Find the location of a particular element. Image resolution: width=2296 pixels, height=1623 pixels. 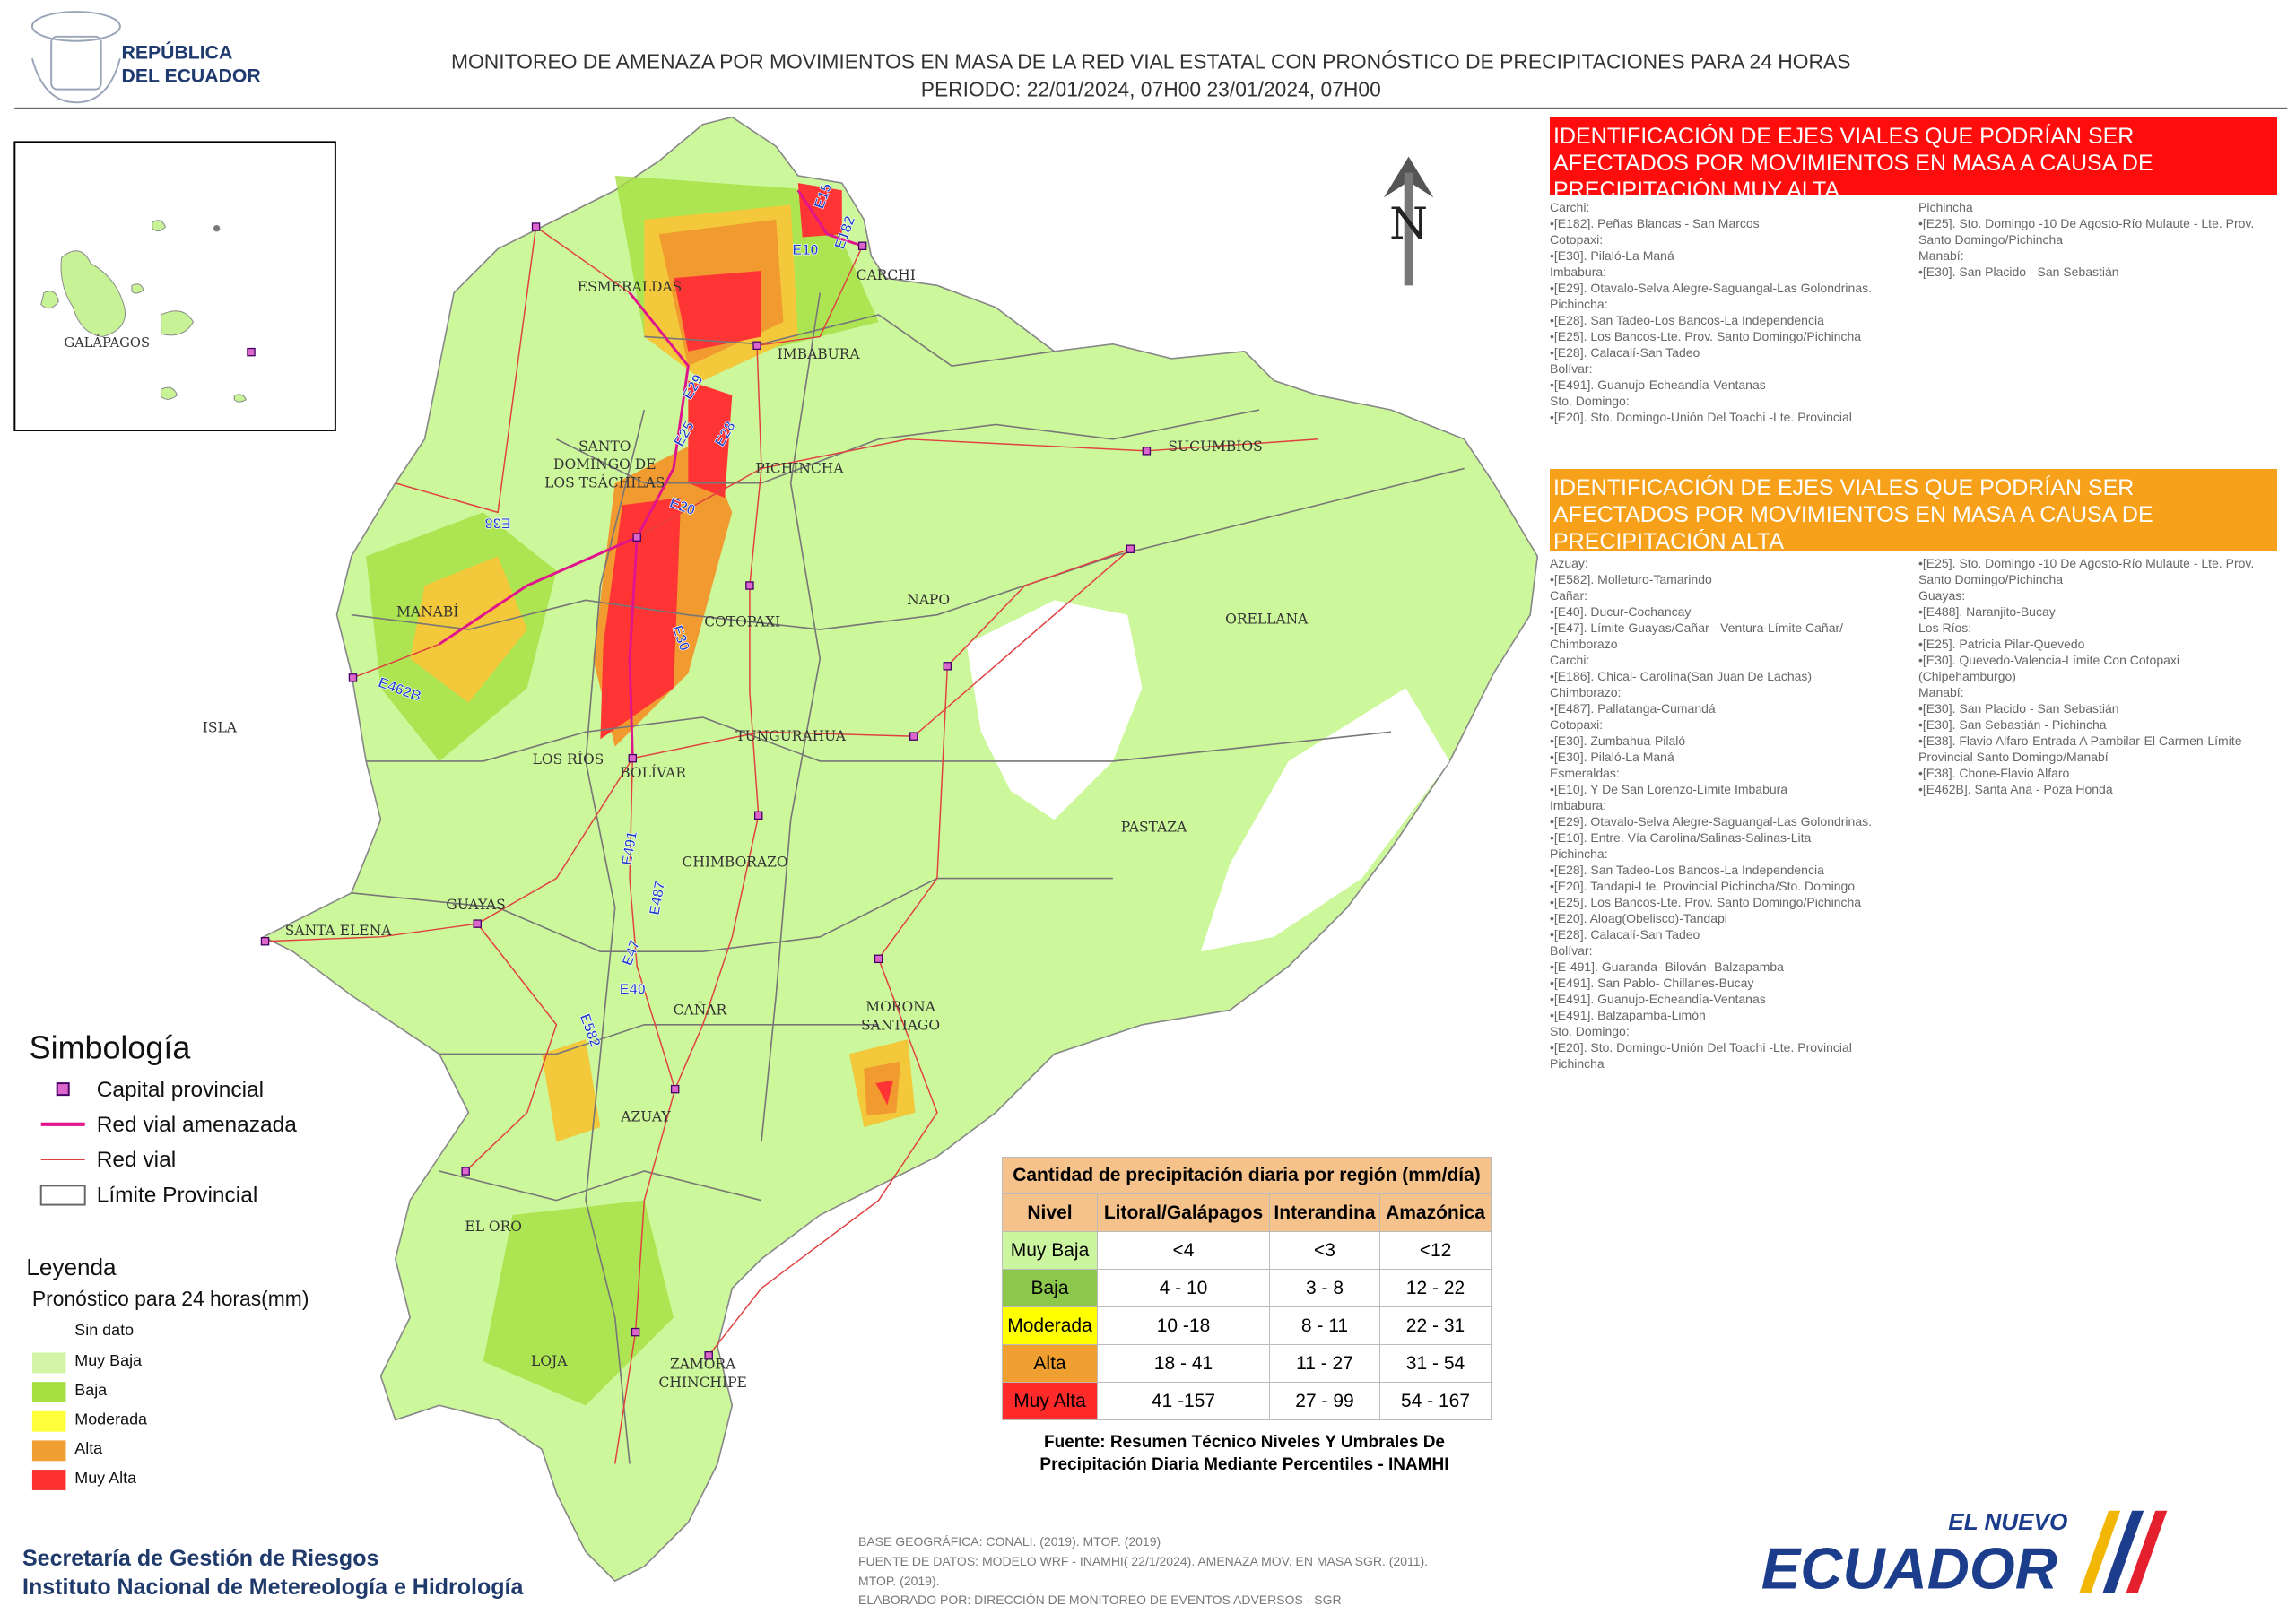

table-row: Muy Baja <4 <3 <12 is located at coordinates (1247, 1250).